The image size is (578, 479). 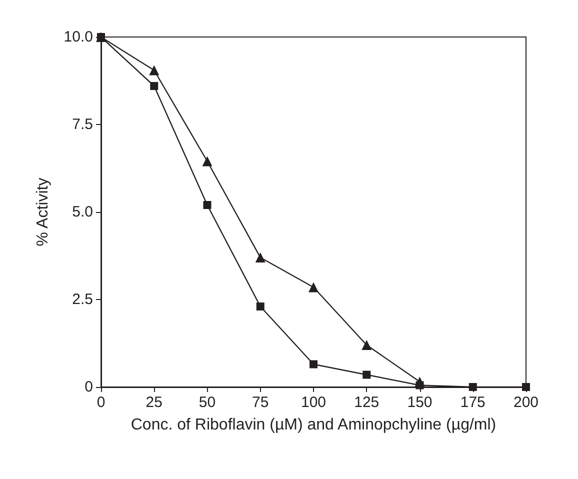 I want to click on x-tick-label: 25, so click(x=154, y=402).